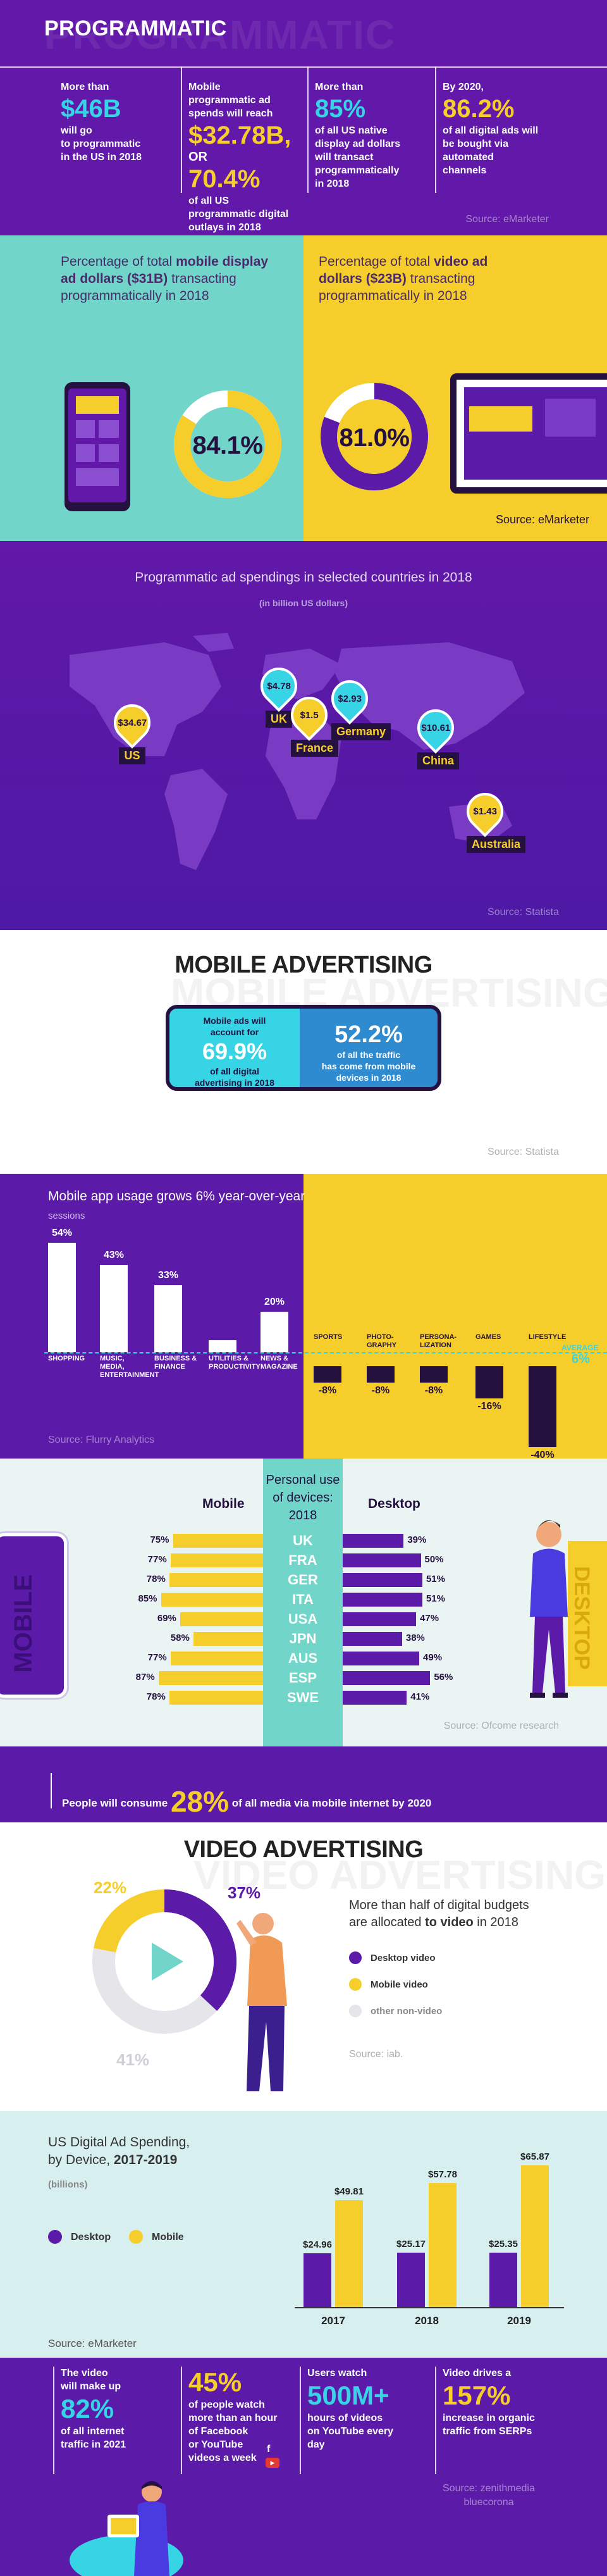  What do you see at coordinates (303, 1678) in the screenshot?
I see `country-row: 87% 56% ESP` at bounding box center [303, 1678].